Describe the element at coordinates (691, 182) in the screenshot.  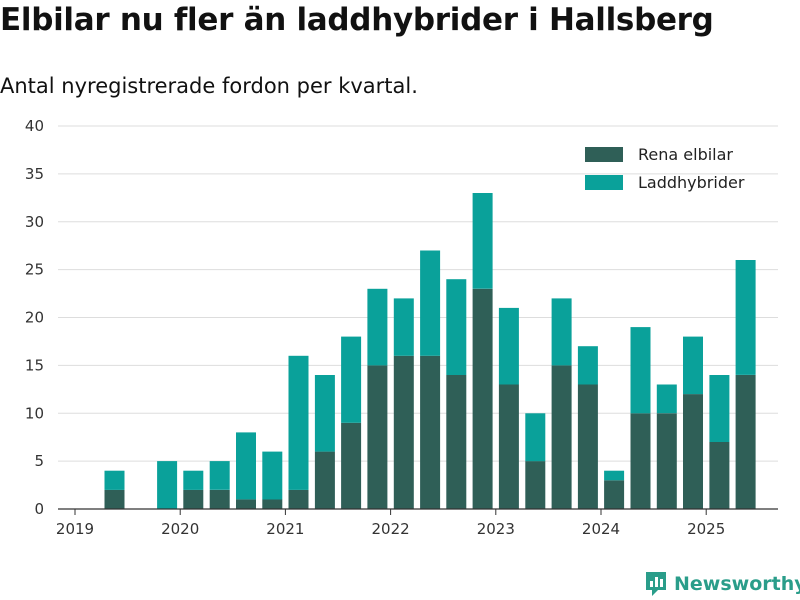
I see `legend-label: Laddhybrider` at that location.